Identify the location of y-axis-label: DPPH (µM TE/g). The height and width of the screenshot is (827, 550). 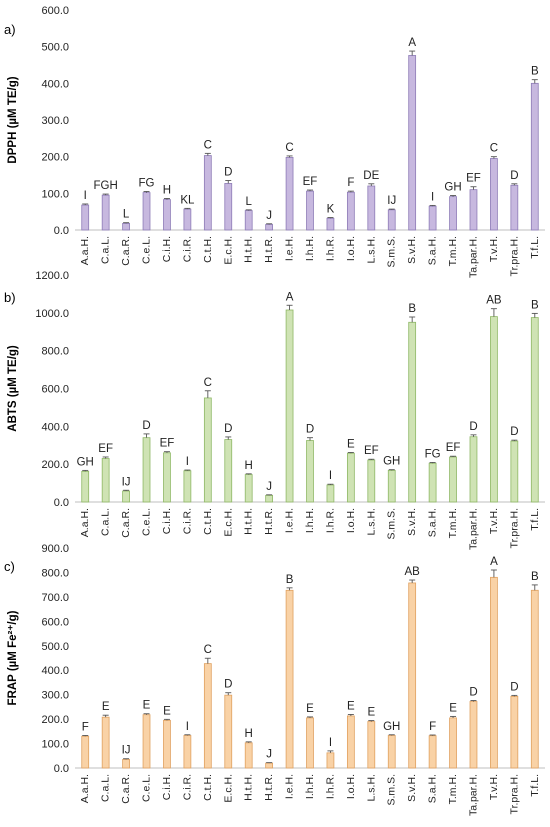
(13, 119).